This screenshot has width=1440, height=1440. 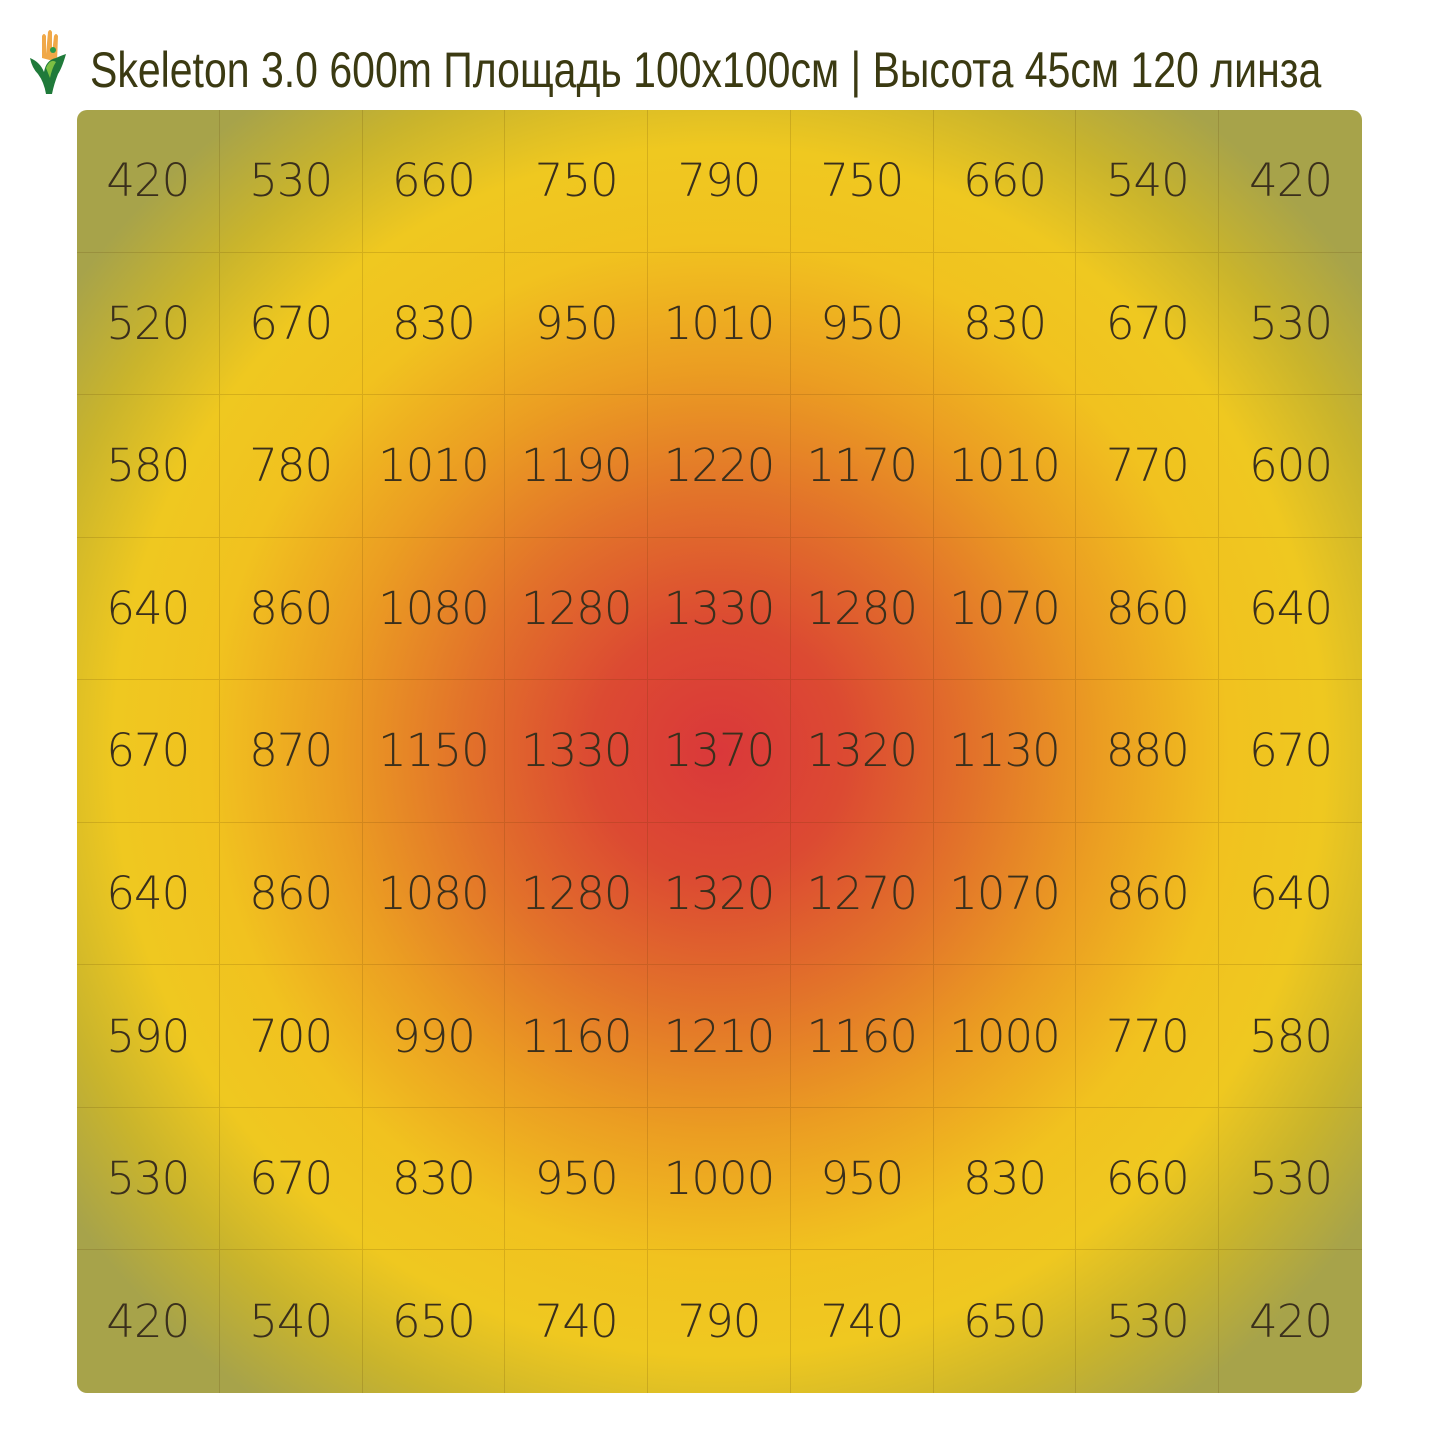 What do you see at coordinates (291, 751) in the screenshot?
I see `heatmap-cell: 870` at bounding box center [291, 751].